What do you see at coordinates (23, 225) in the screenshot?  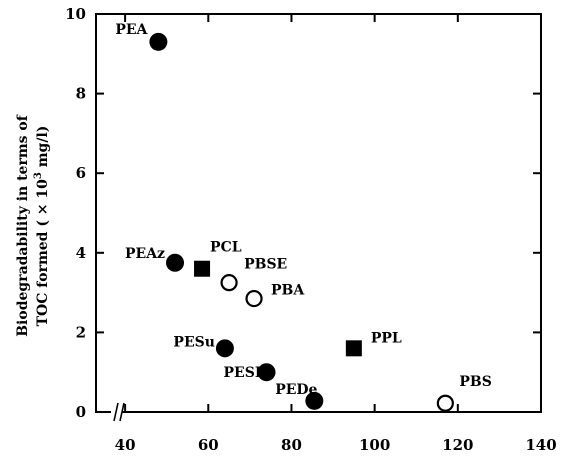 I see `y-axis-title-line-1: Biodegradability in terms of` at bounding box center [23, 225].